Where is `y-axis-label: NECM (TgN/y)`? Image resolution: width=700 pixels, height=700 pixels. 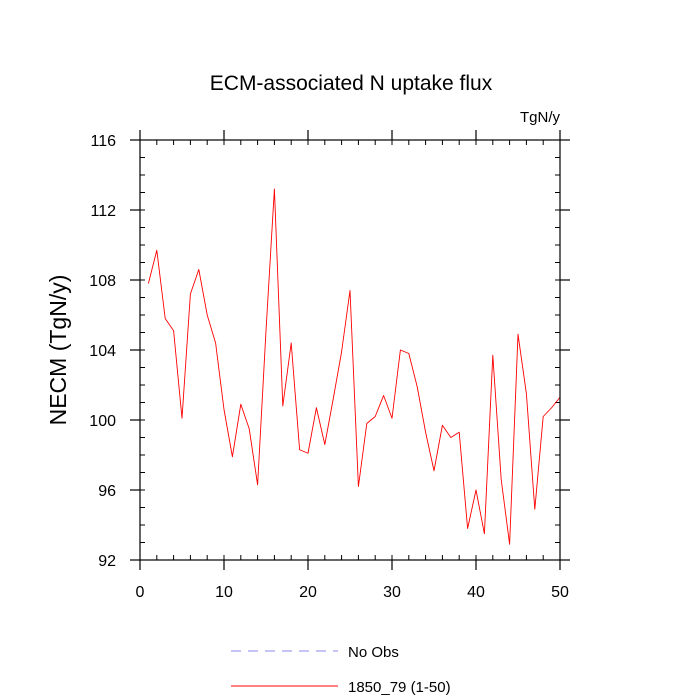 y-axis-label: NECM (TgN/y) is located at coordinates (58, 350).